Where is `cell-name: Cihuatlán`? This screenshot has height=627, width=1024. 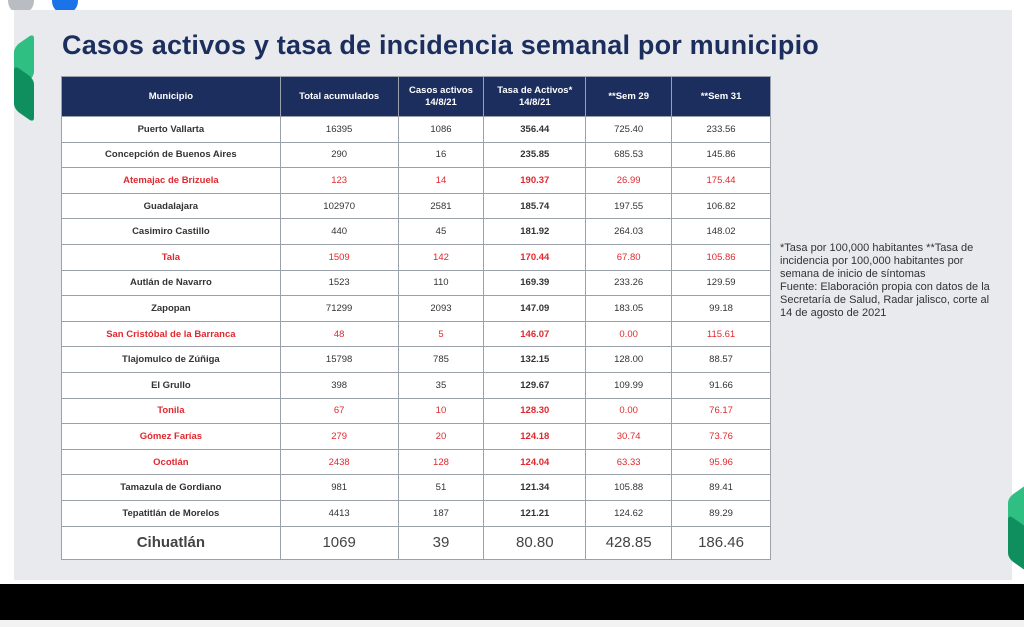
cell-name: Cihuatlán is located at coordinates (171, 542).